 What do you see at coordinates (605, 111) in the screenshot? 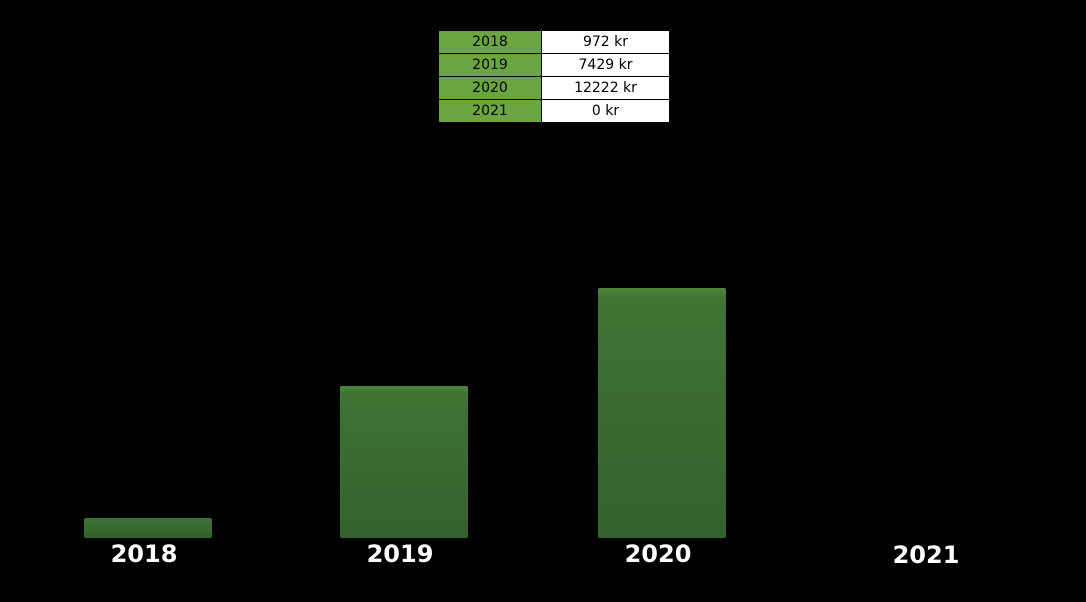
I see `table-value-cell: 0 kr` at bounding box center [605, 111].